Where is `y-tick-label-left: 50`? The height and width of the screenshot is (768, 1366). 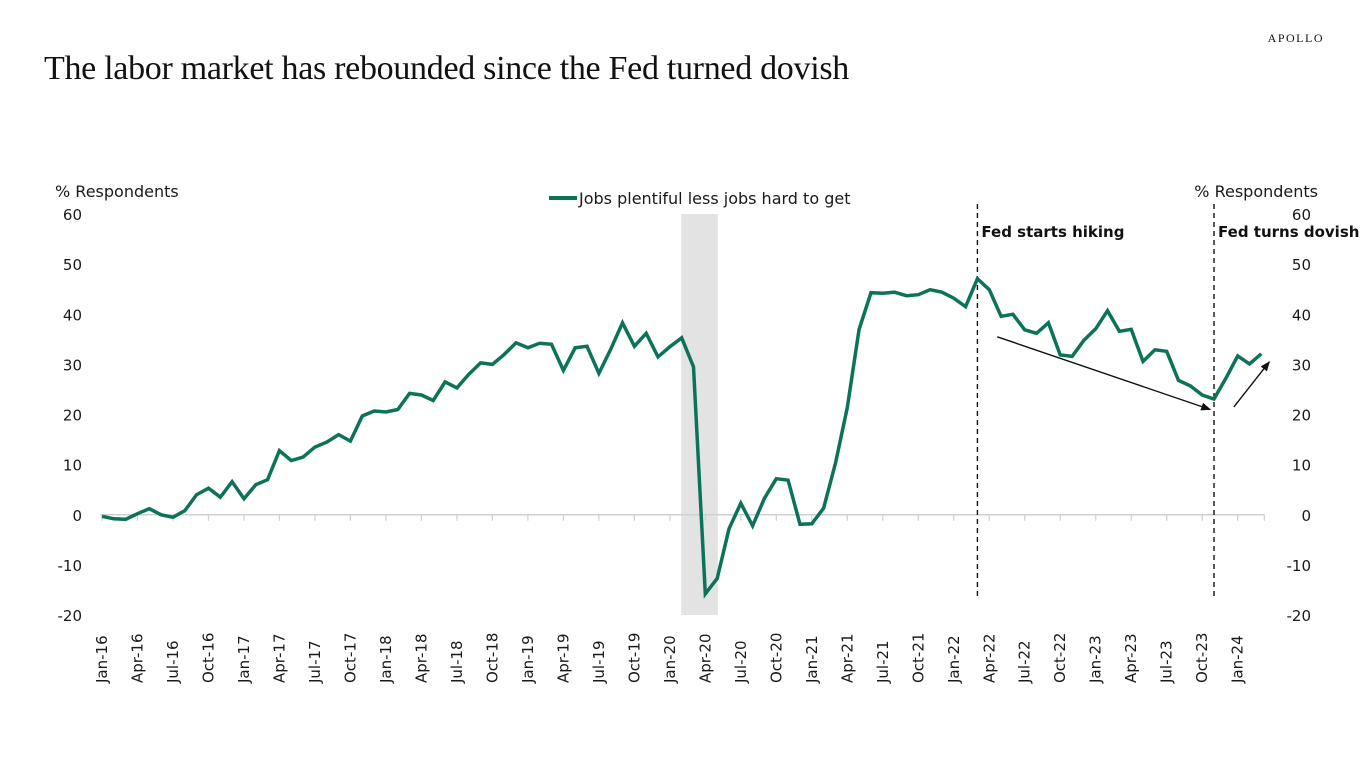 y-tick-label-left: 50 is located at coordinates (72, 265).